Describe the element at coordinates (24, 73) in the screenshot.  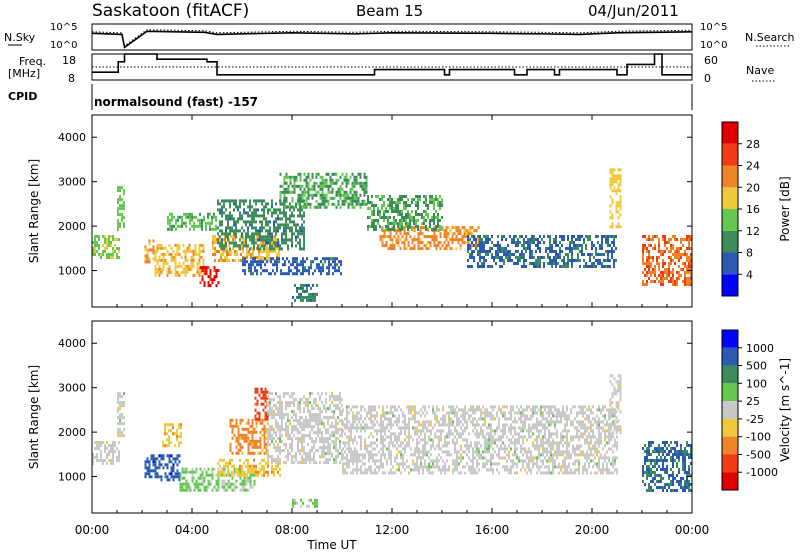
I see `freq-label-line2: [MHz]` at that location.